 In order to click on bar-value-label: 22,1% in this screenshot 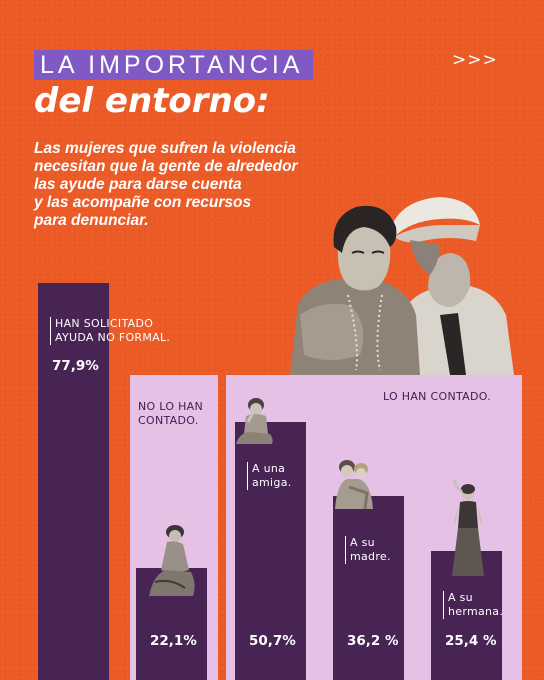, I will do `click(173, 641)`.